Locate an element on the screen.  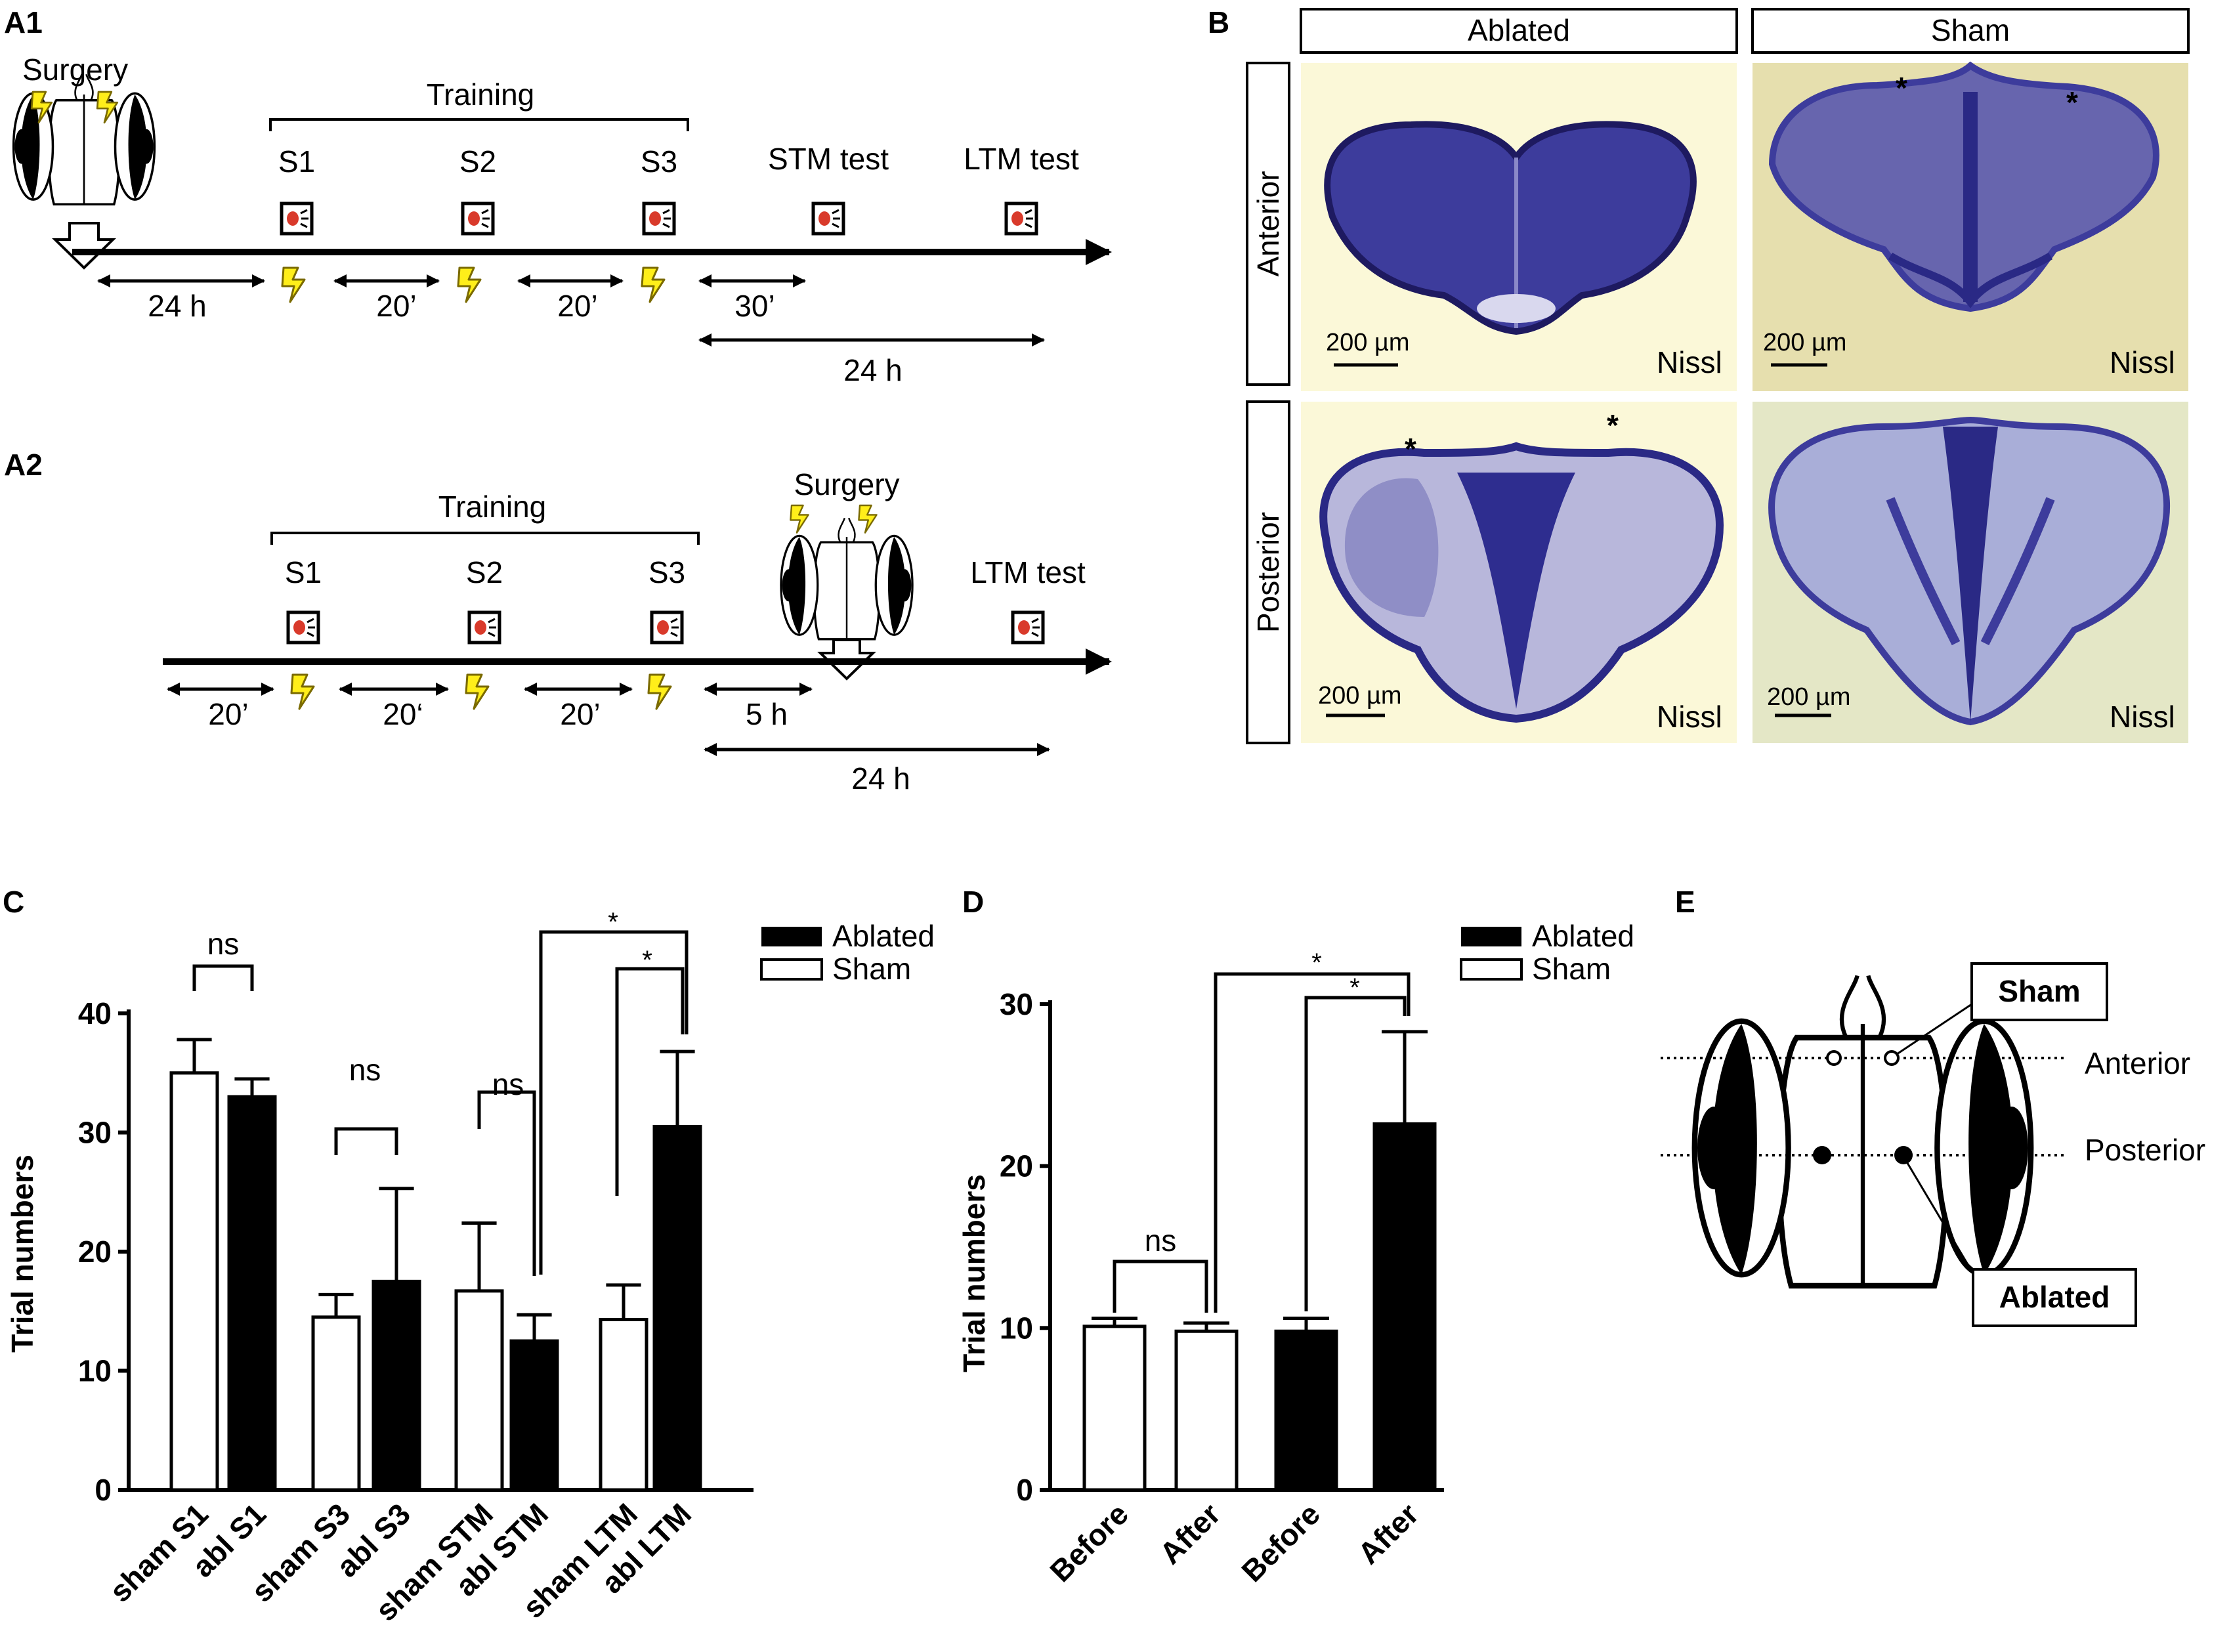
a1-s2-light-icon is located at coordinates (478, 218).